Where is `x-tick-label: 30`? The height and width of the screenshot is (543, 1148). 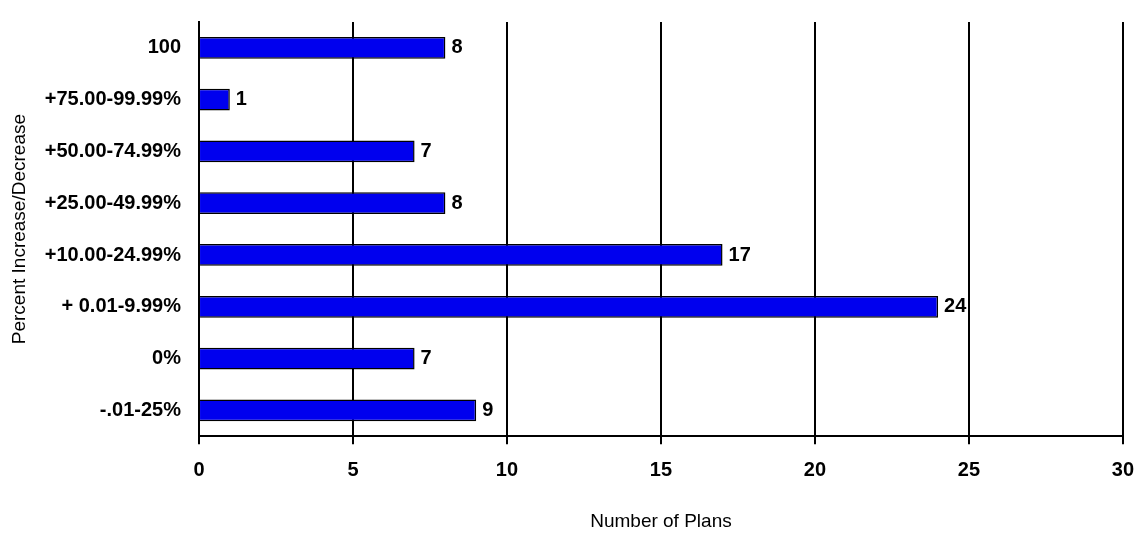
x-tick-label: 30 is located at coordinates (1122, 468).